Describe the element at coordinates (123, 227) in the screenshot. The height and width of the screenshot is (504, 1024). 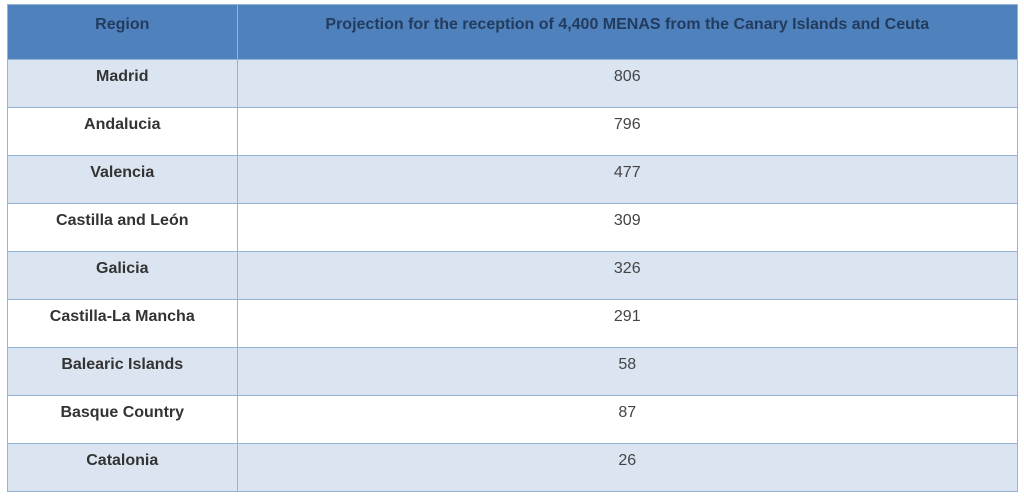
I see `region-cell: Castilla and León` at that location.